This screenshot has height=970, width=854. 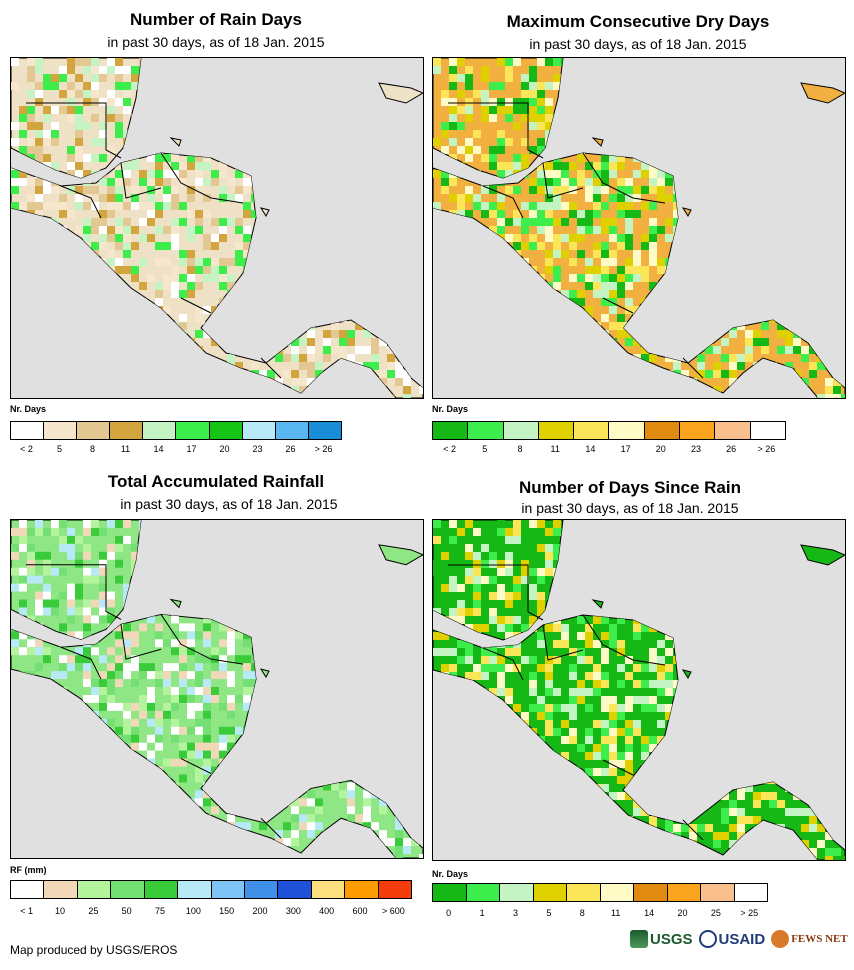 What do you see at coordinates (260, 911) in the screenshot?
I see `legend-label: 200` at bounding box center [260, 911].